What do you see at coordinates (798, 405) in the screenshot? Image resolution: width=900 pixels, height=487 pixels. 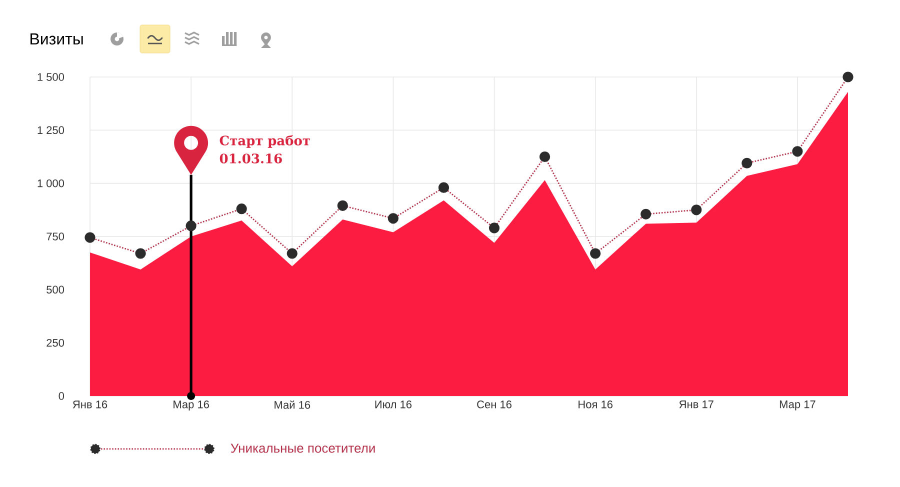 I see `x-tick-label: Мар 17` at bounding box center [798, 405].